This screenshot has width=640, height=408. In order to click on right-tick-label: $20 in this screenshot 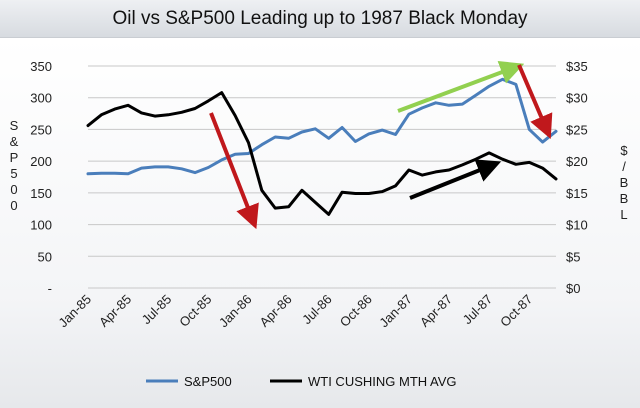, I will do `click(577, 161)`.